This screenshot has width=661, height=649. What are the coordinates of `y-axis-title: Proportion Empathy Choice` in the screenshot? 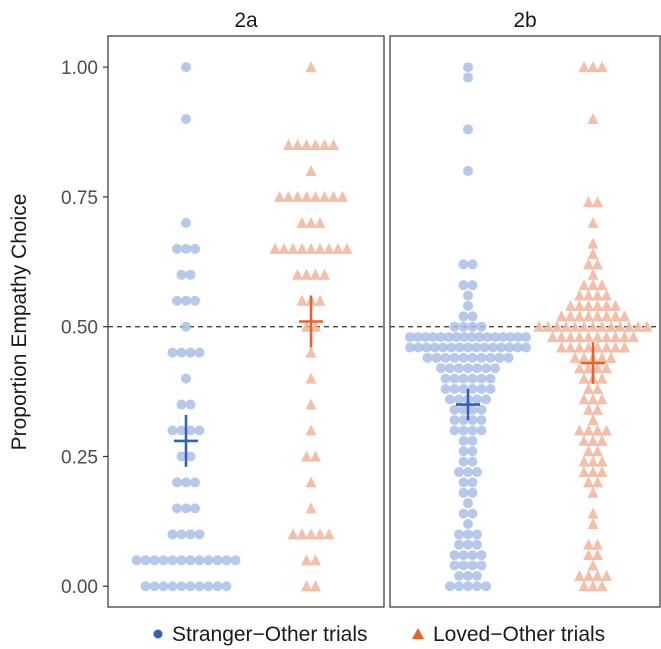 It's located at (19, 322).